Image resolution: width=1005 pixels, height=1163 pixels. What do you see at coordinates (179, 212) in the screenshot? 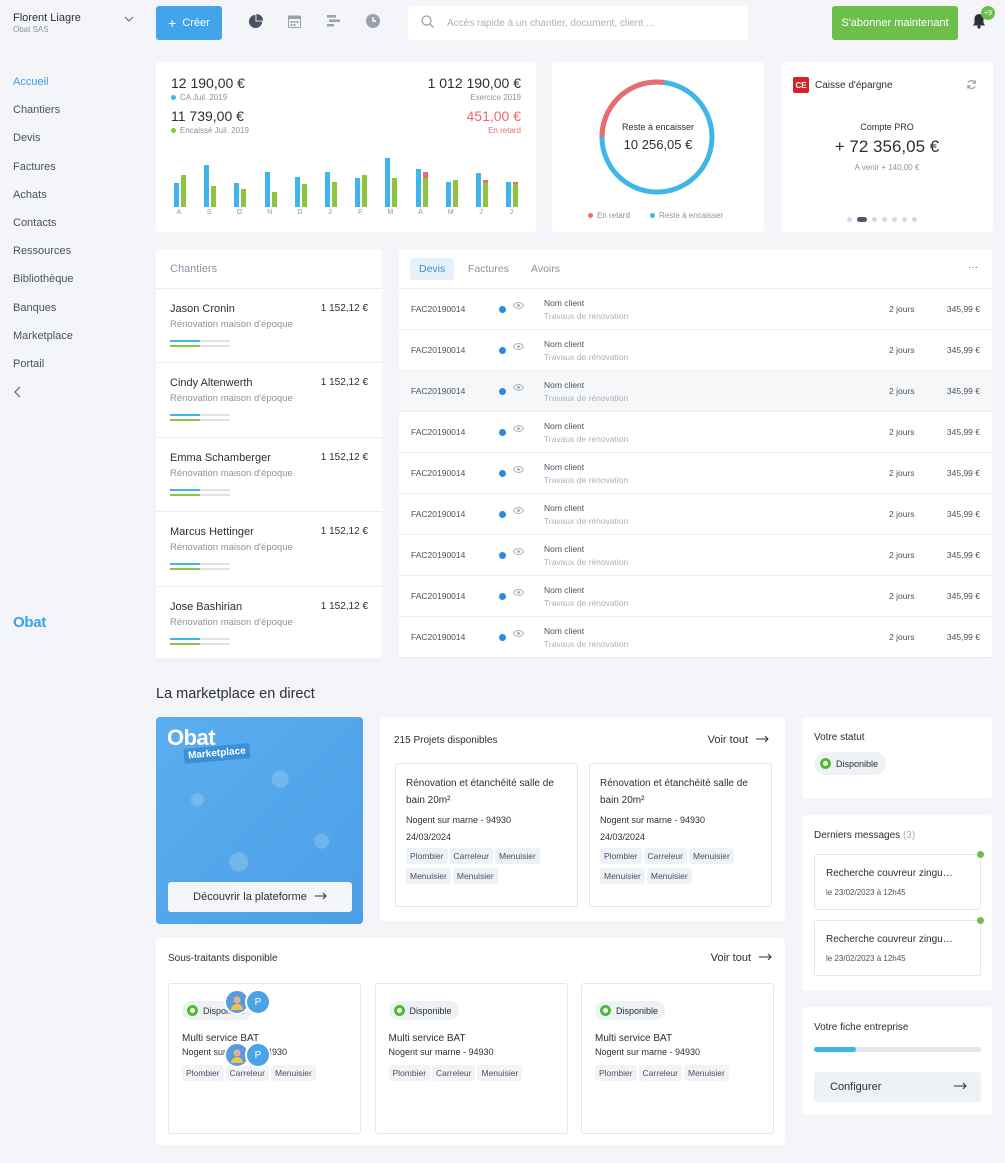
I see `month-label: A` at bounding box center [179, 212].